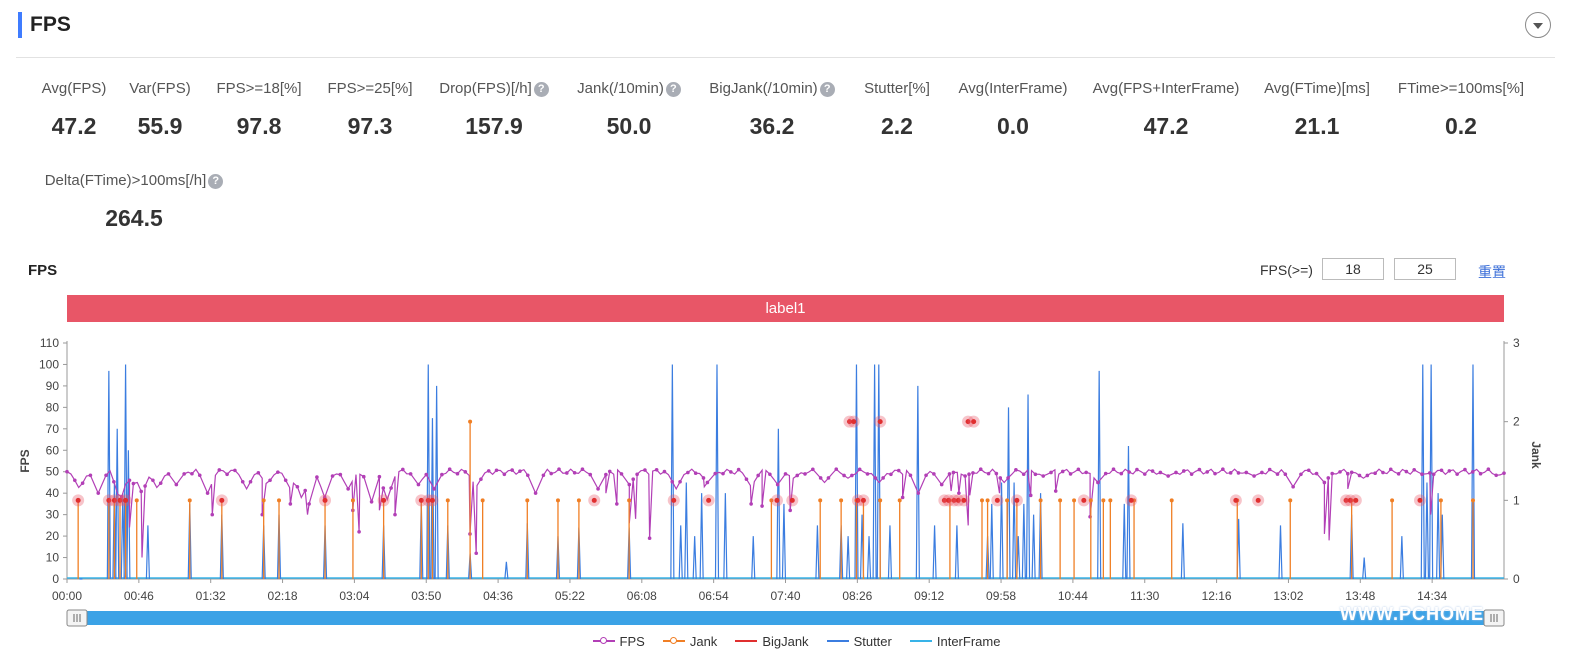 The height and width of the screenshot is (663, 1593). I want to click on x-tick-label: 13:48, so click(1360, 596).